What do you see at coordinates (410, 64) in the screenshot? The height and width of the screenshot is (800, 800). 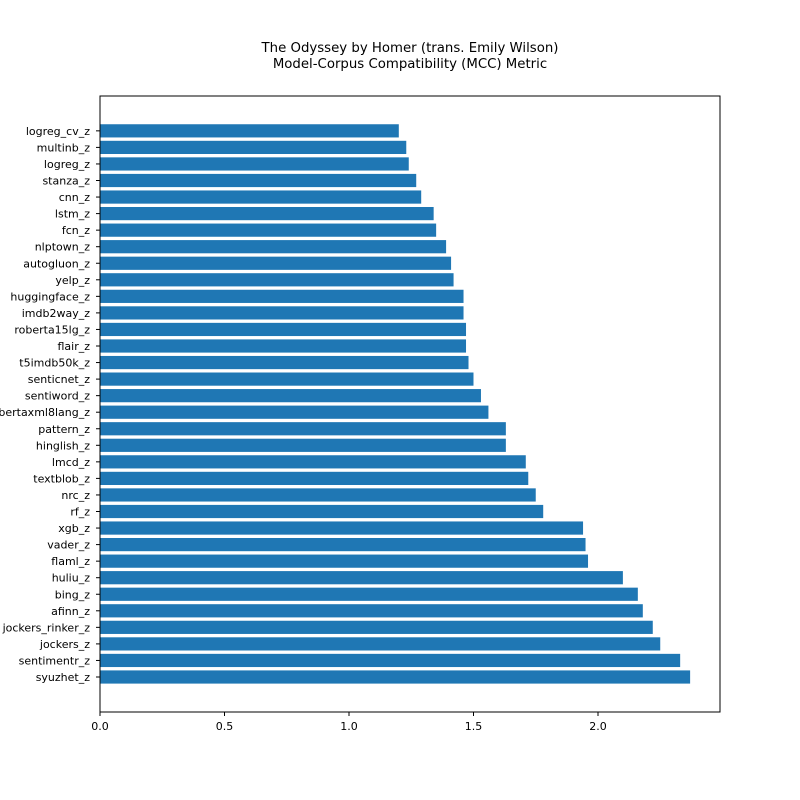 I see `chart-subtitle: Model-Corpus Compatibility (MCC) Metric` at bounding box center [410, 64].